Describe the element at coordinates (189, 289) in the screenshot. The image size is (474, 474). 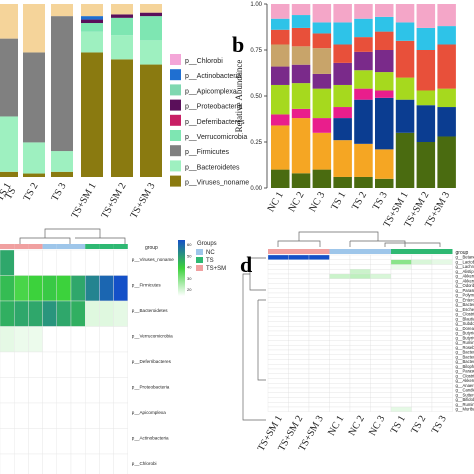
I see `scale-tick-label: 20` at that location.